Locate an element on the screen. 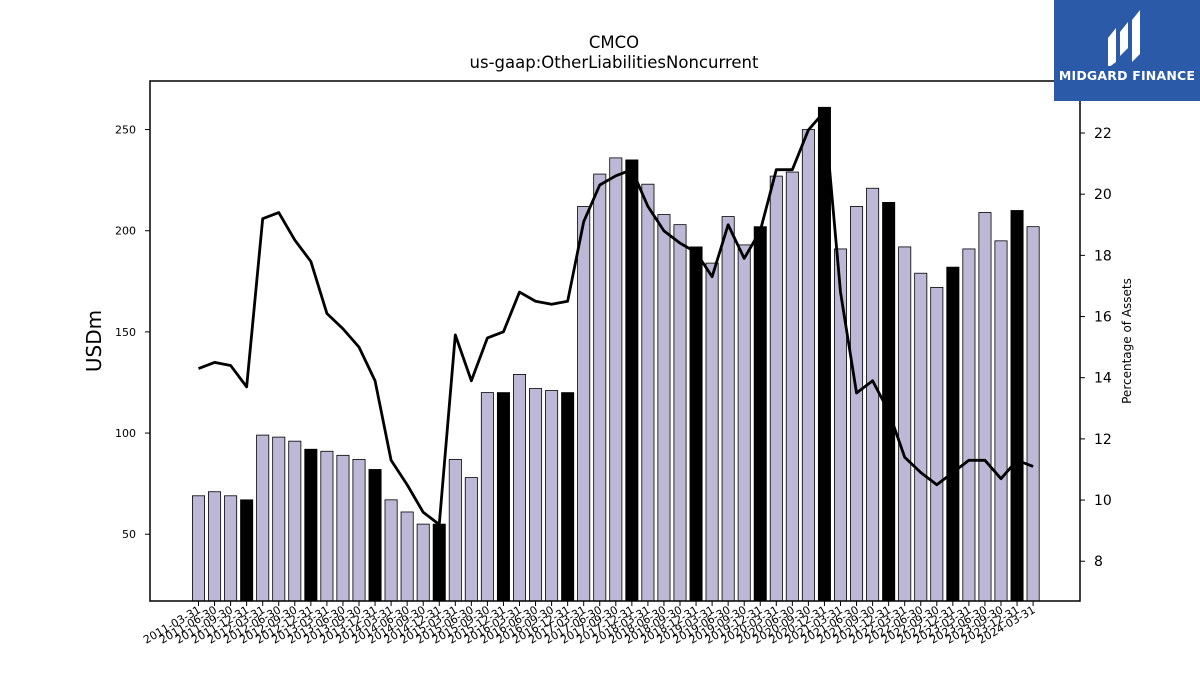  y-tick-label: 50 is located at coordinates (129, 534).